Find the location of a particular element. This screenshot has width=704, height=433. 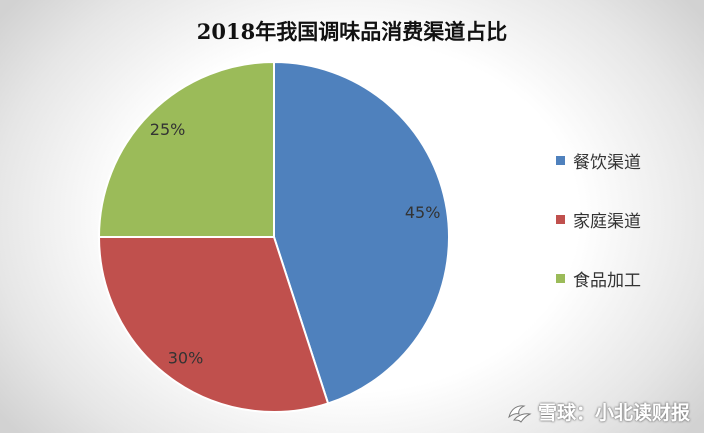

legend: 餐饮渠道 家庭渠道 食品加工 is located at coordinates (598, 233).